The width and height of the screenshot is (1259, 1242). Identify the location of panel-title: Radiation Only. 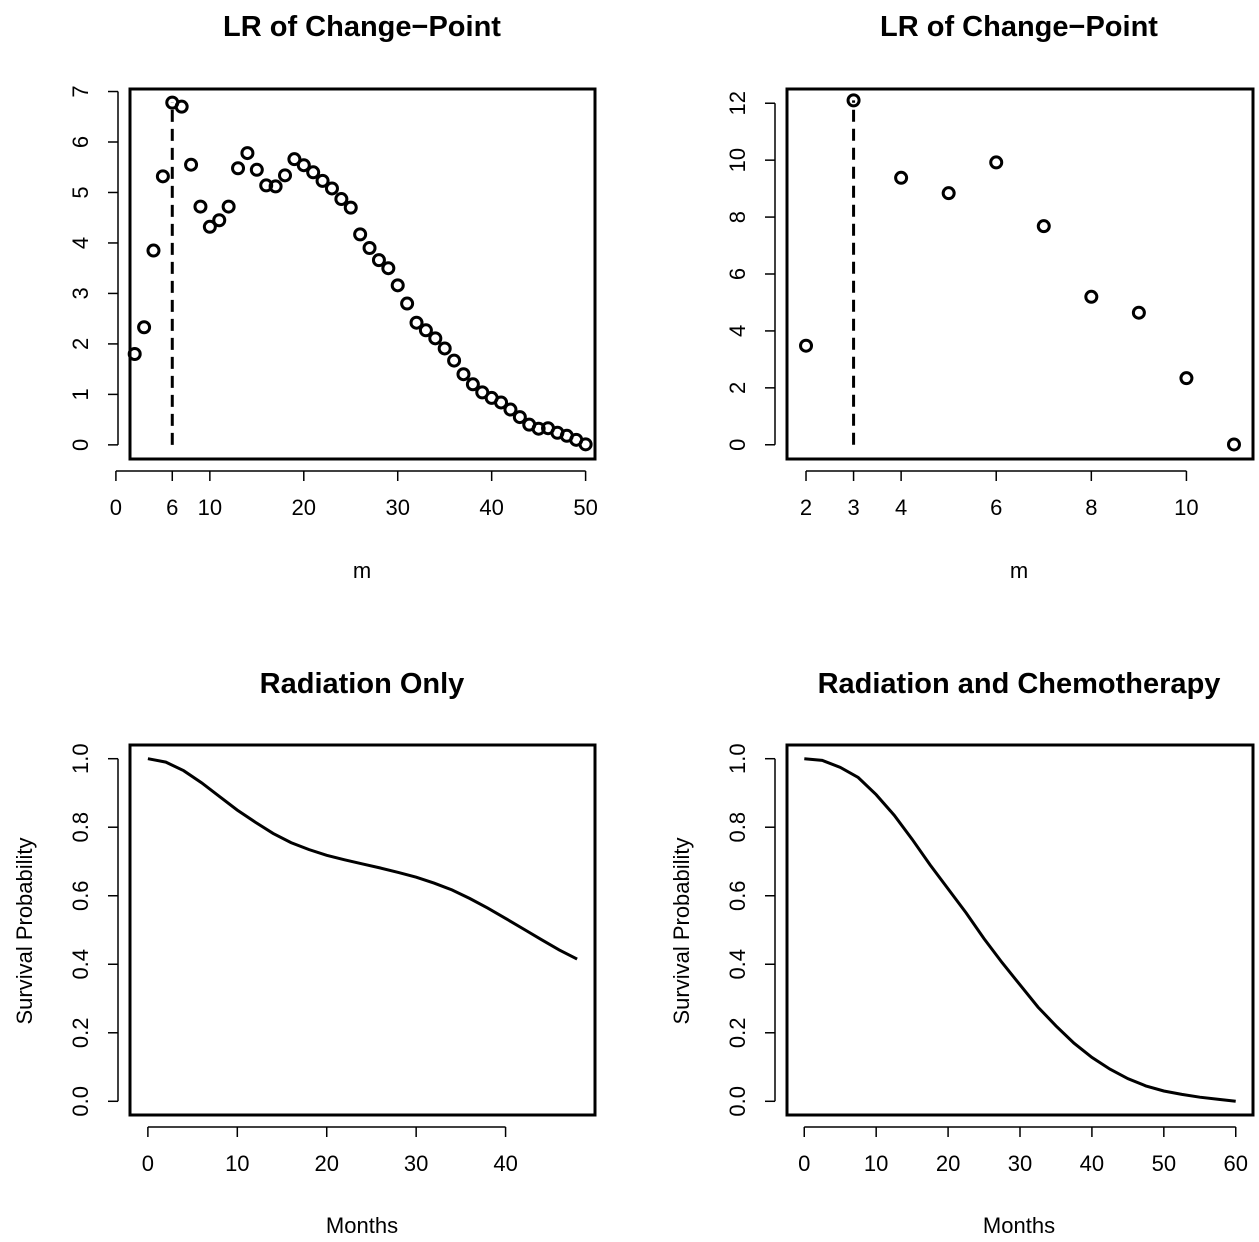
(362, 684).